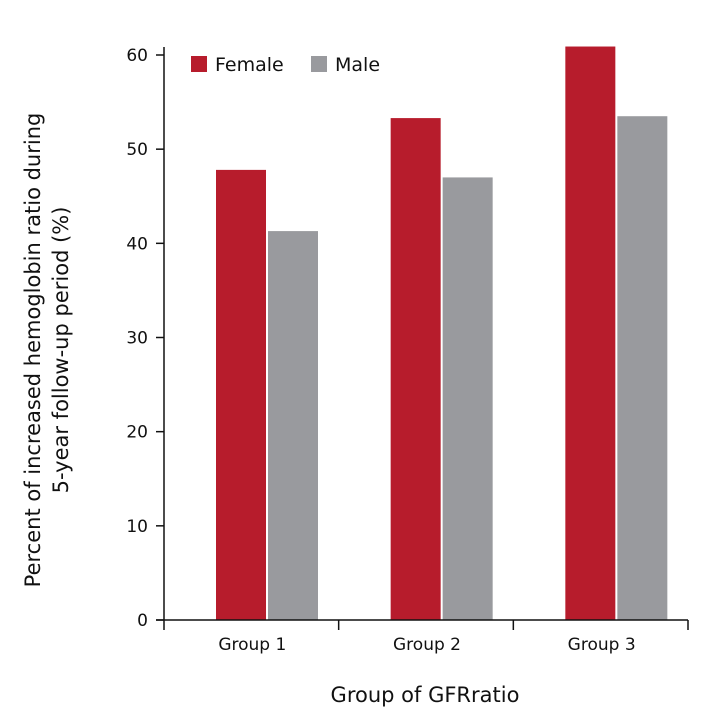  I want to click on legend-swatch-female, so click(199, 64).